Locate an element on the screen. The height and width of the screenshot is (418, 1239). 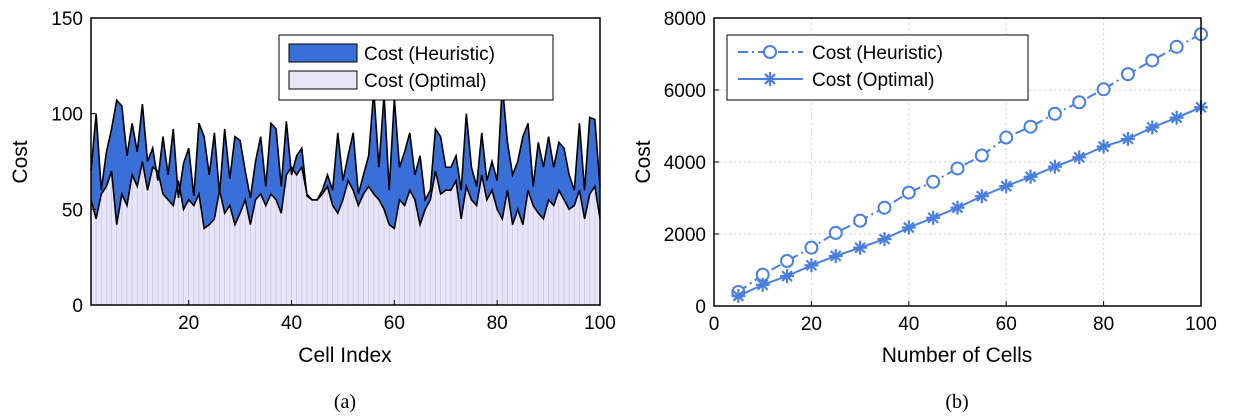
panel-b-xlabel: Number of Cells is located at coordinates (957, 355).